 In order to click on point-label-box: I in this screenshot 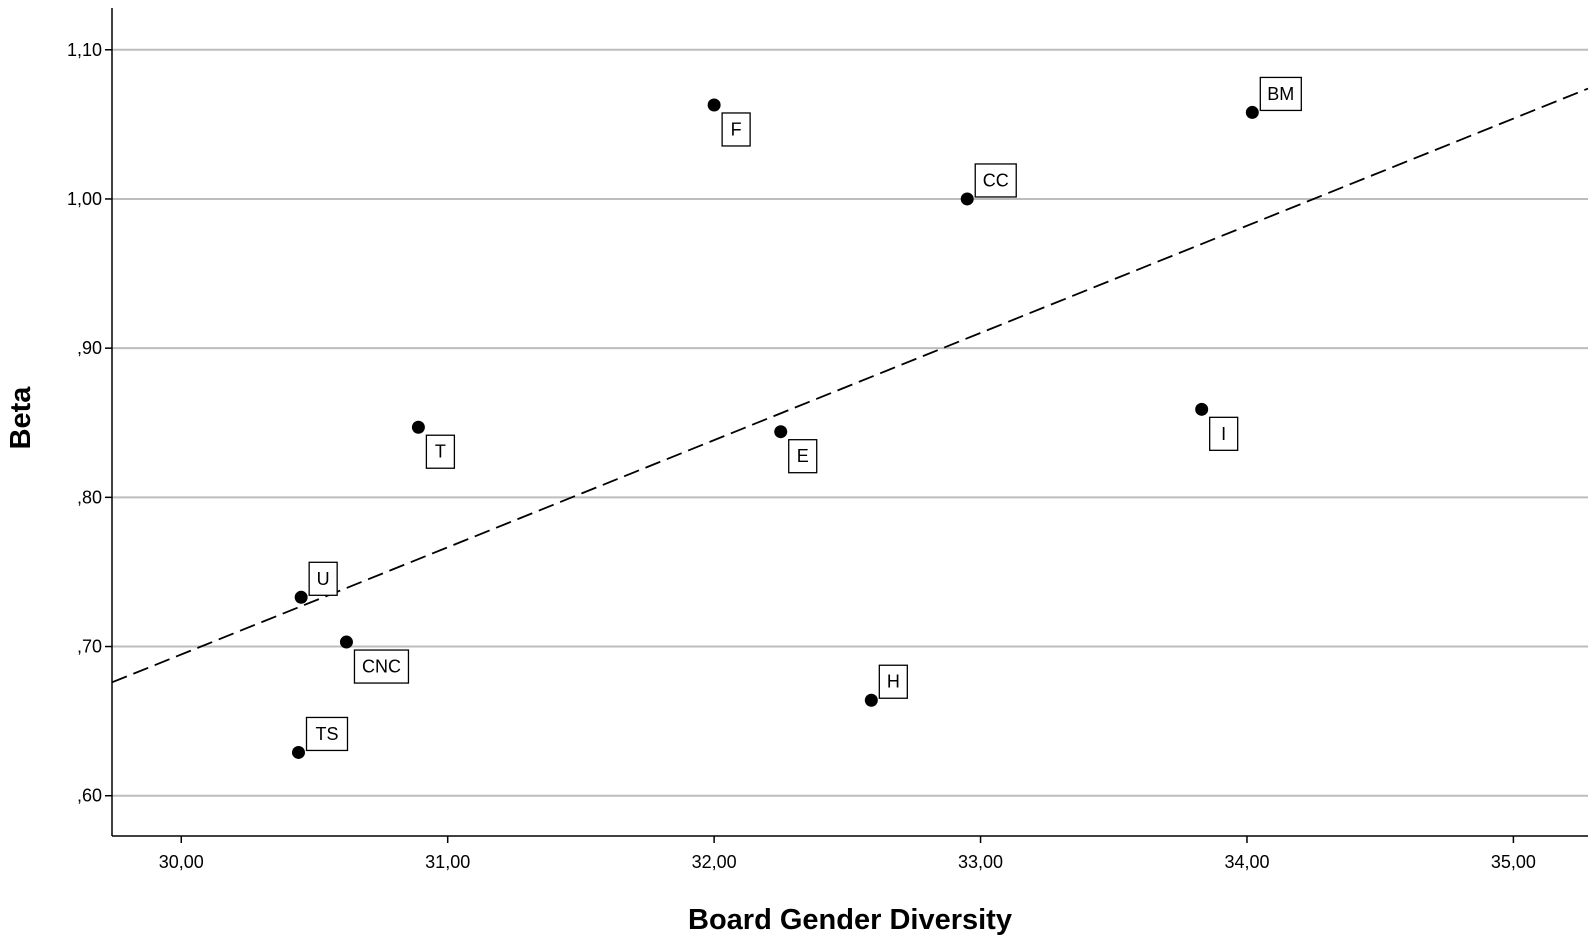, I will do `click(1224, 433)`.